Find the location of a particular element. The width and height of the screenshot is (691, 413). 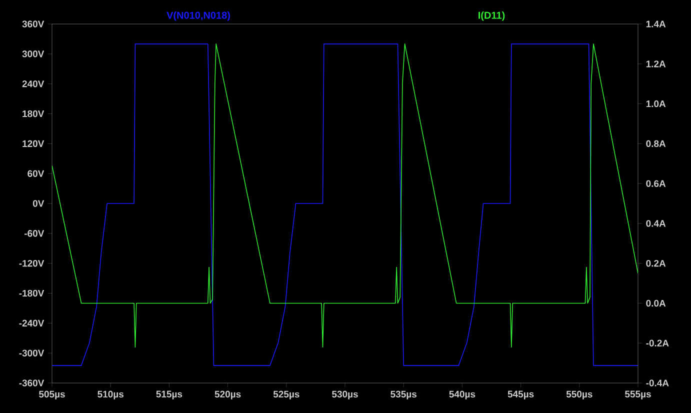

text: I(D11) is located at coordinates (491, 16).